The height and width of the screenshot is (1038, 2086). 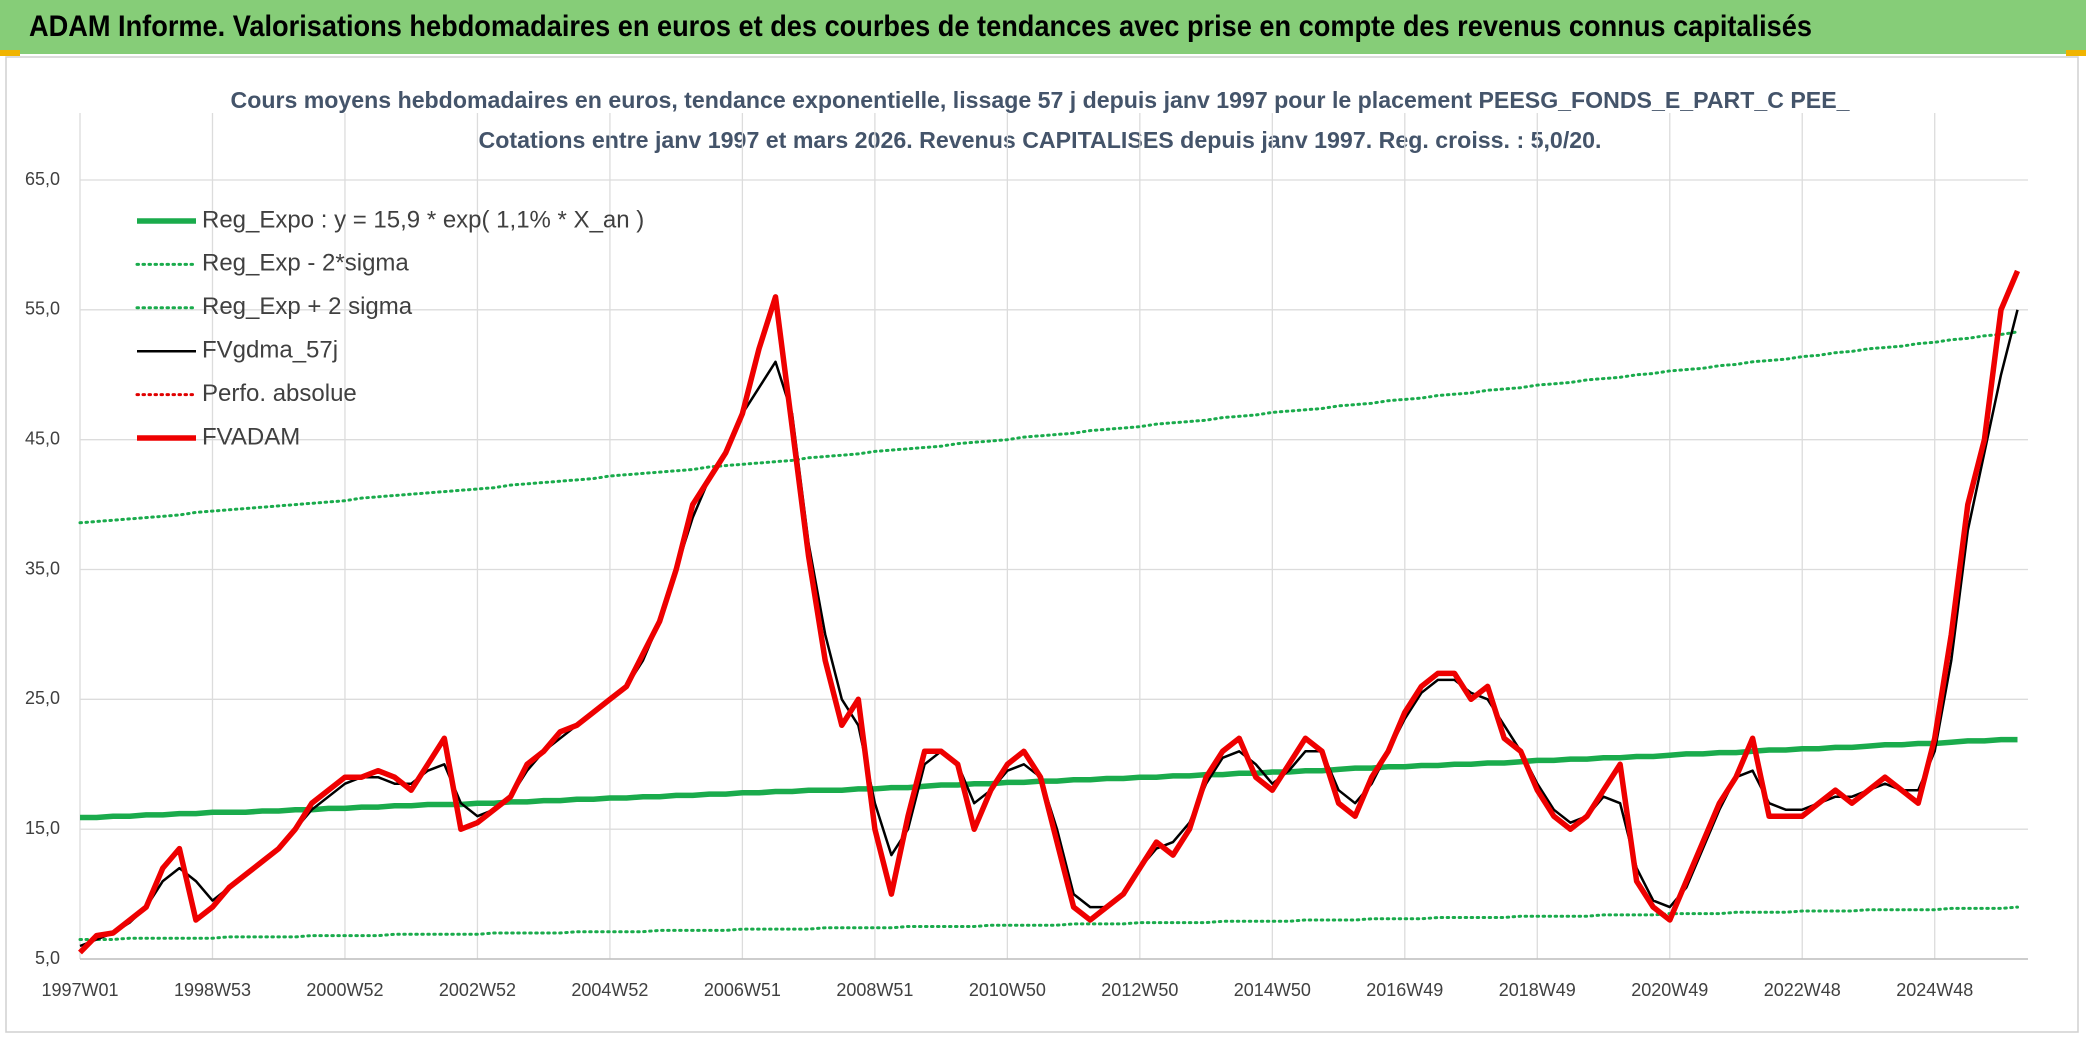 I want to click on y-tick-label: 5,0, so click(x=47, y=958).